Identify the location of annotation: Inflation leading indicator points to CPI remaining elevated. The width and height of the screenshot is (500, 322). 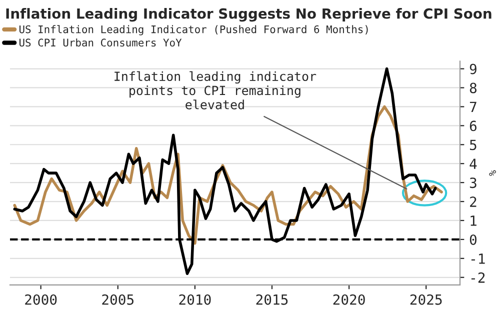
(215, 90).